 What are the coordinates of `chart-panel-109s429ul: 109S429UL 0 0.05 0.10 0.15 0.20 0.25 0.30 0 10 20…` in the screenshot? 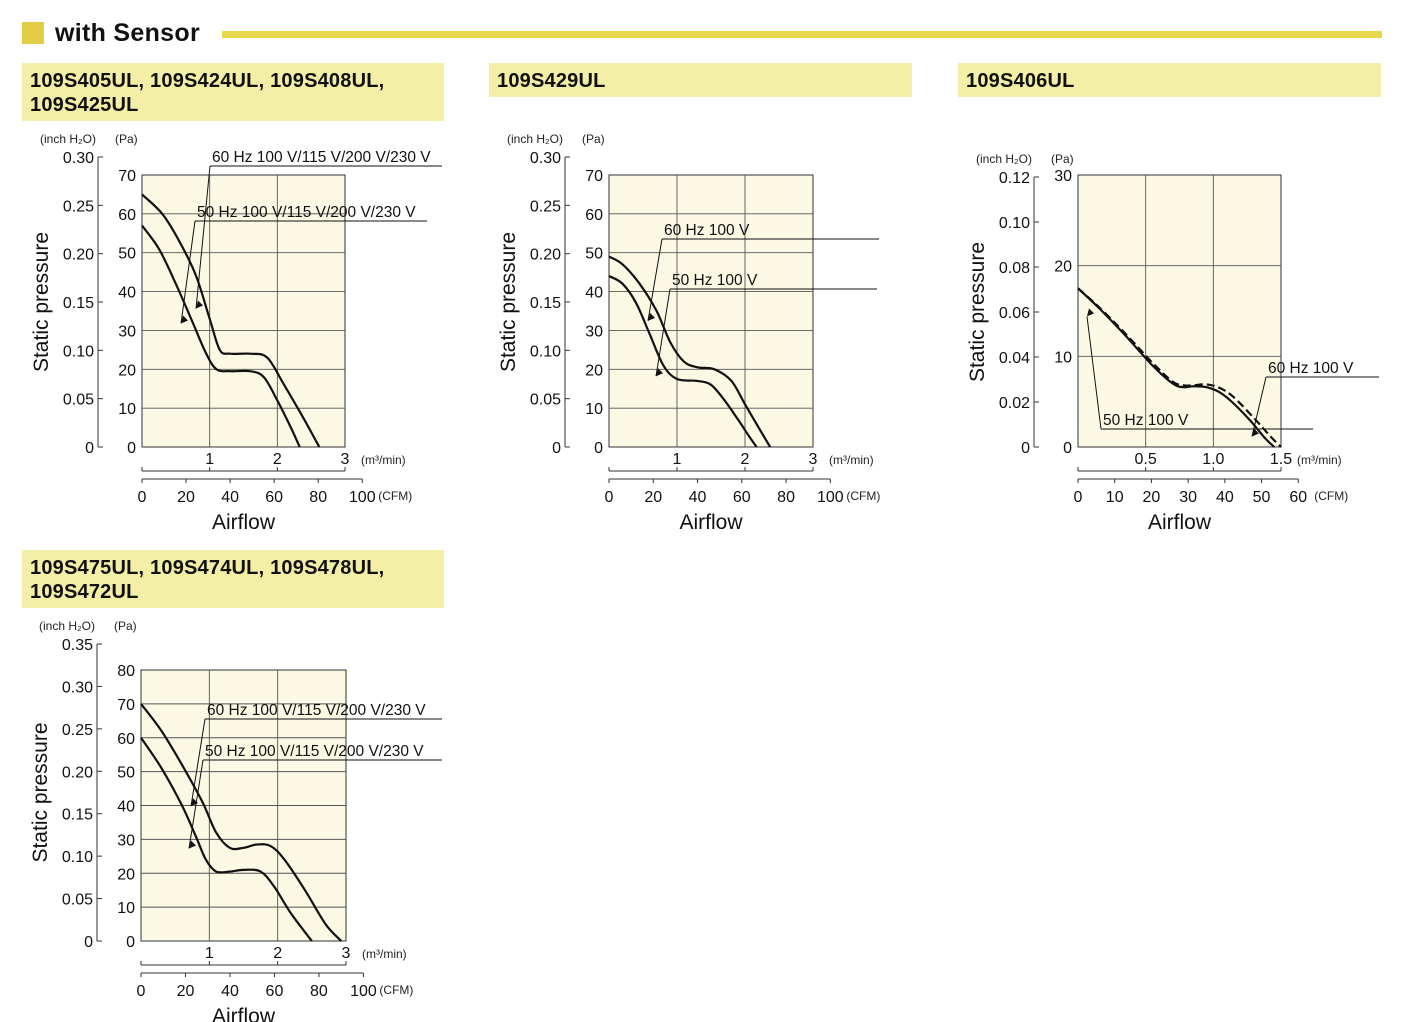 It's located at (700, 299).